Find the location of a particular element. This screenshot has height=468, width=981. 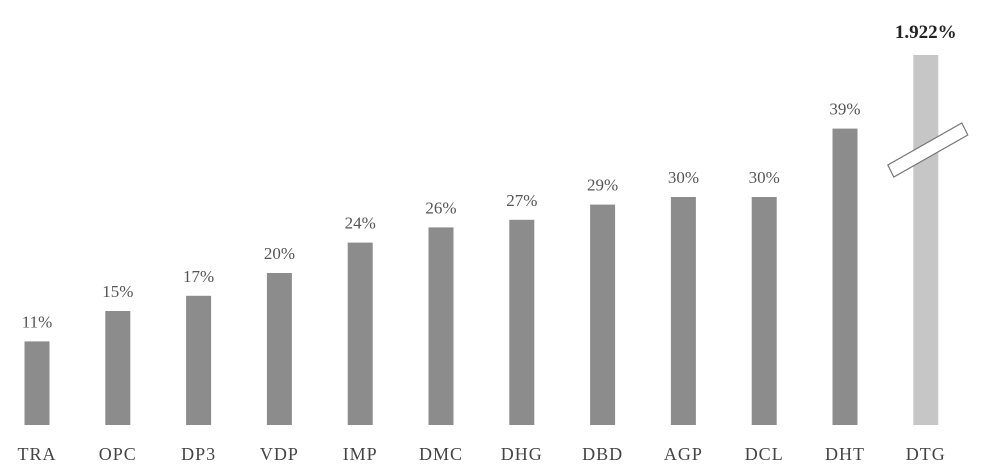

data-label-opc: 15% is located at coordinates (117, 291).